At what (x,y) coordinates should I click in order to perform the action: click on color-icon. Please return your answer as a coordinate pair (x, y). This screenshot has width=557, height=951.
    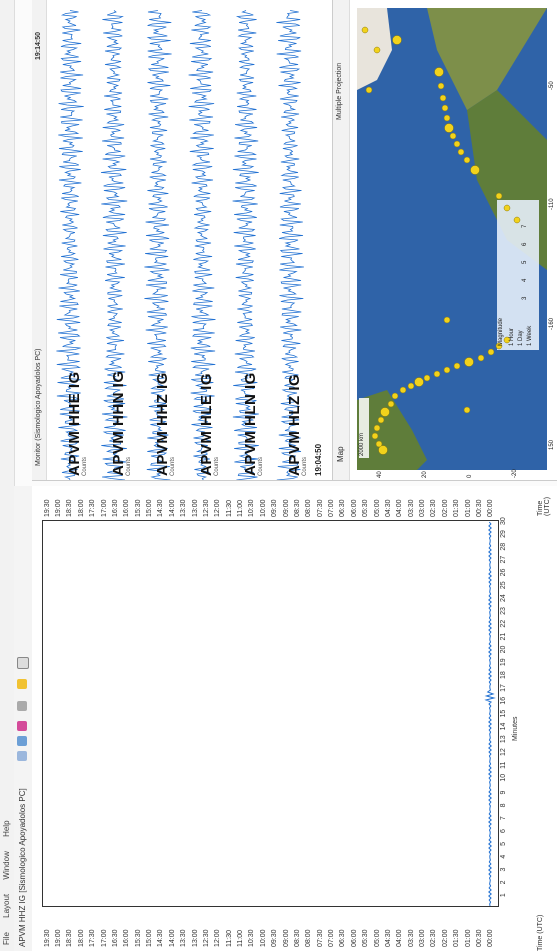
    Looking at the image, I should click on (22, 726).